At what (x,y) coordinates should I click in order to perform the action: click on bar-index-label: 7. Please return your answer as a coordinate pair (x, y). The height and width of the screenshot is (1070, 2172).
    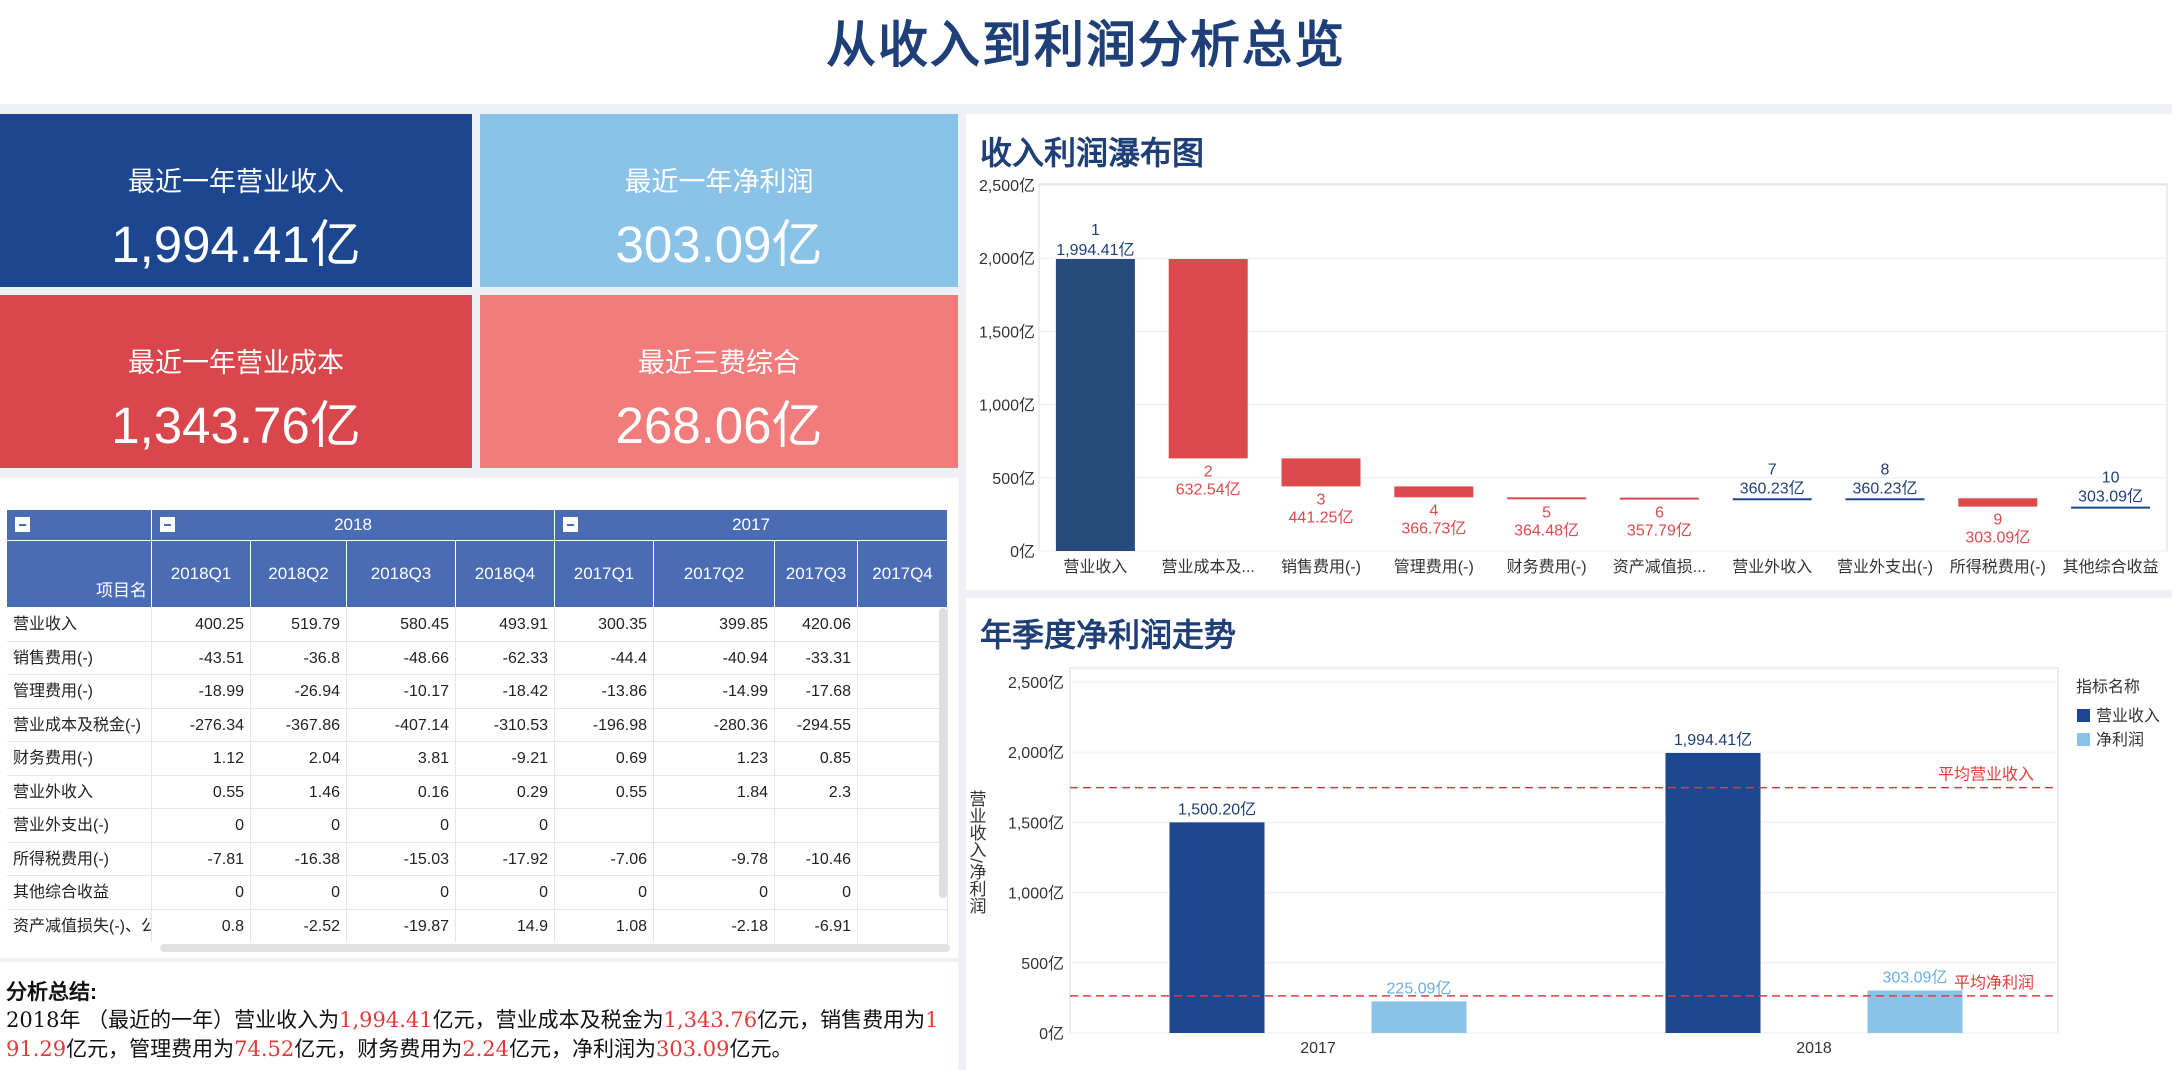
    Looking at the image, I should click on (1772, 469).